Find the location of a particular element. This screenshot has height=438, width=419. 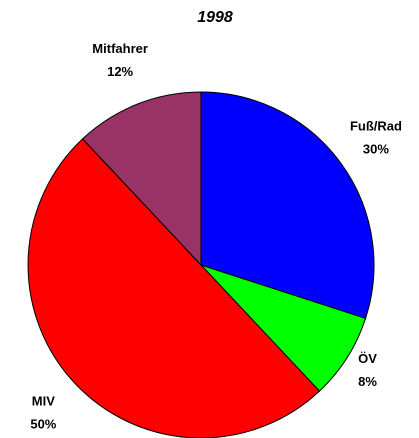

slice-value-label: 8% is located at coordinates (367, 381).